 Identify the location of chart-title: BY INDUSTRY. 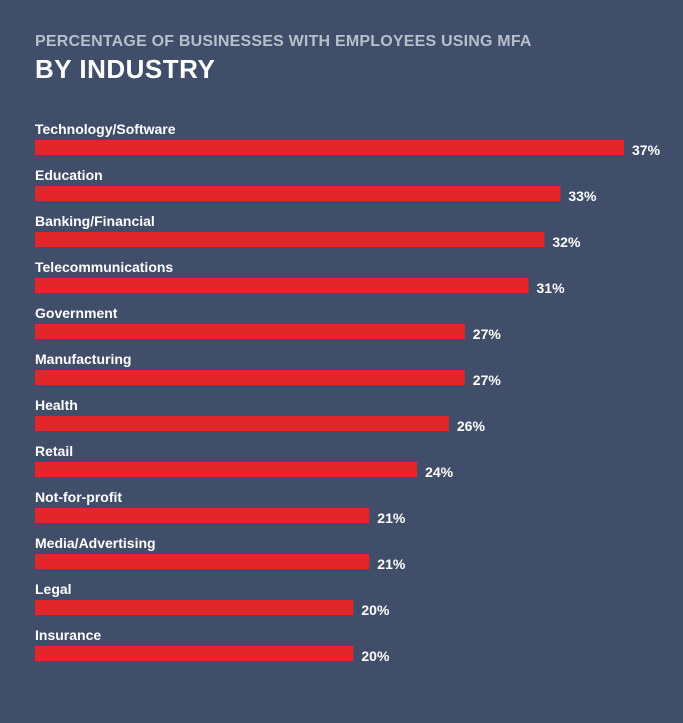
(125, 69).